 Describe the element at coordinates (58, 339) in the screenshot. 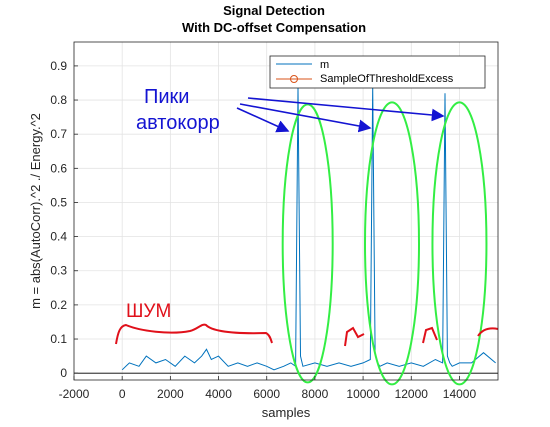

I see `y-tick-label: 0.1` at that location.